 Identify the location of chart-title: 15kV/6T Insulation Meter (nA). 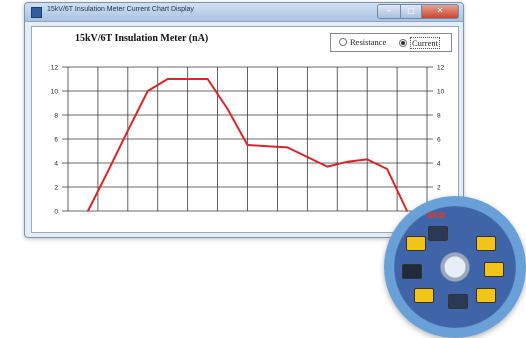
(142, 38).